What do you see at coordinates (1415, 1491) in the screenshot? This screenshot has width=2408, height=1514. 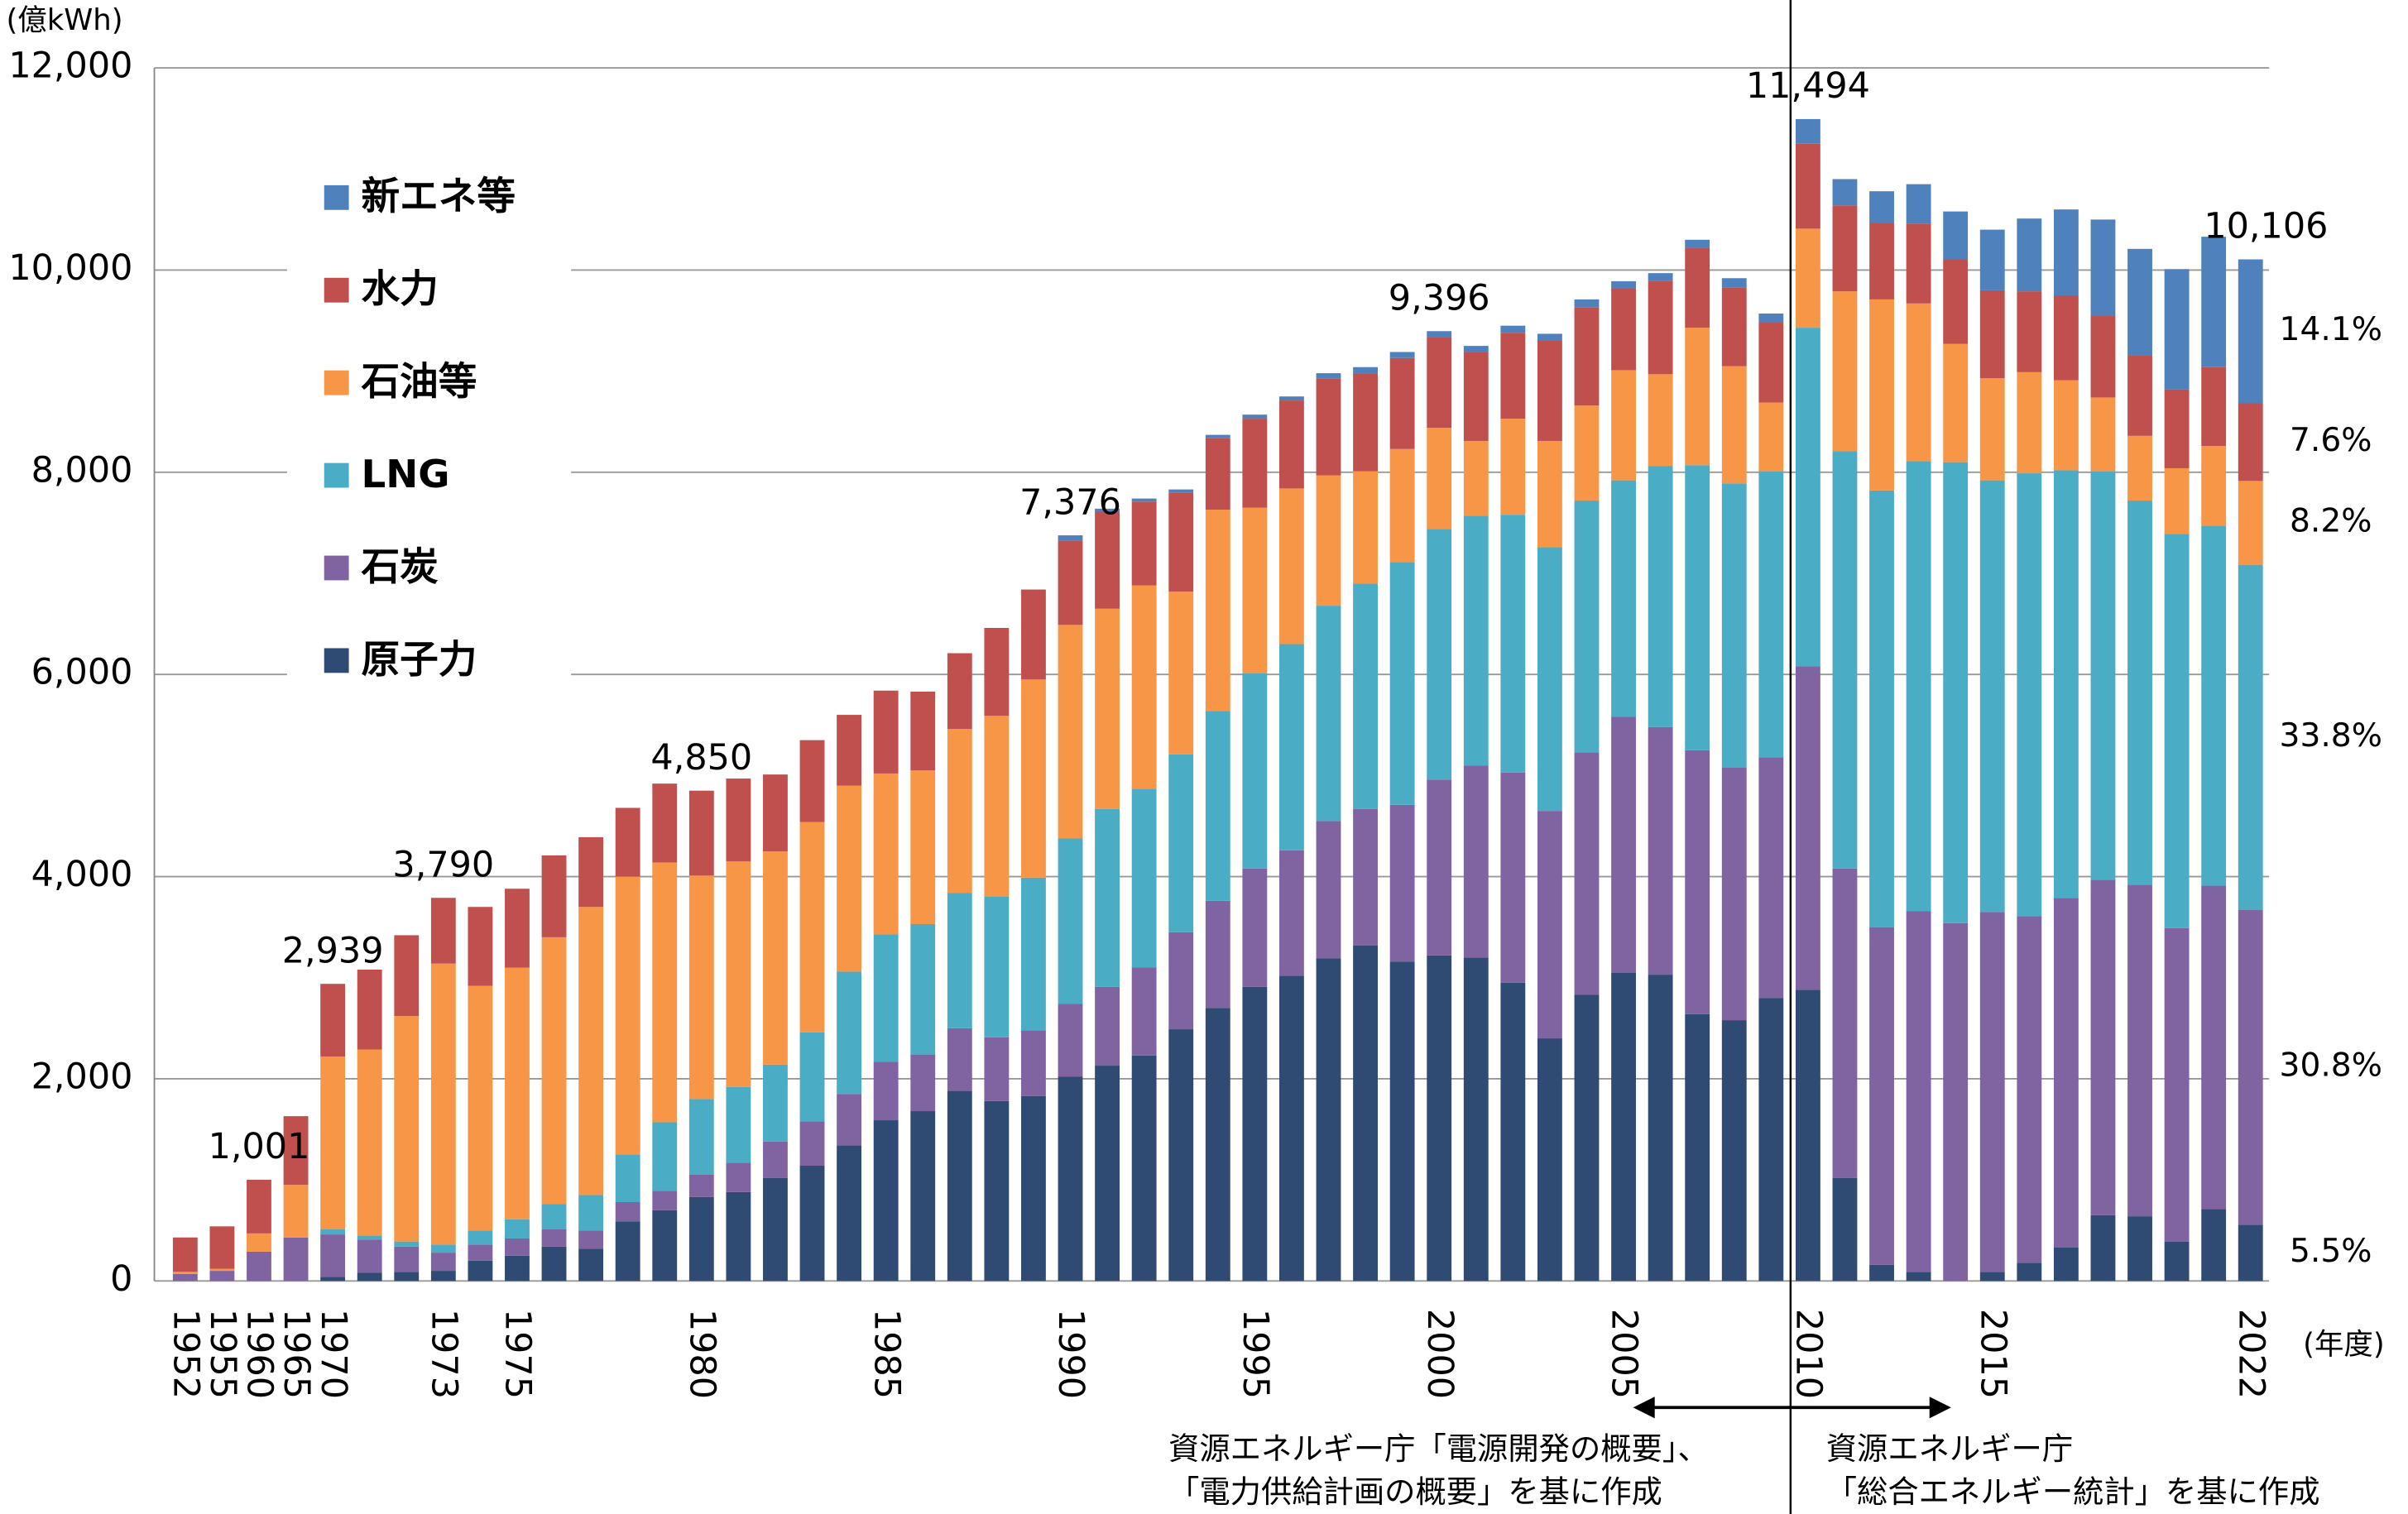 I see `note: 「電力供給計画の概要」を基に作成` at bounding box center [1415, 1491].